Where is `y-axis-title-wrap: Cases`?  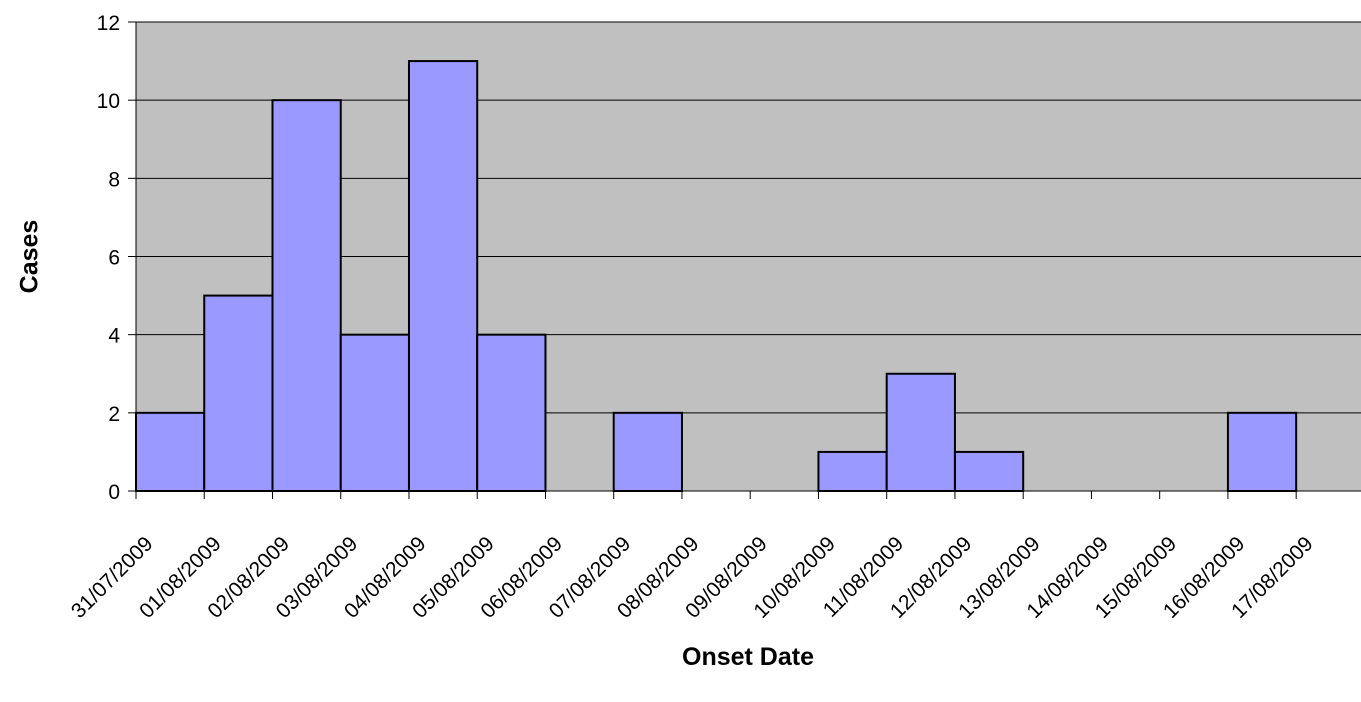
y-axis-title-wrap: Cases is located at coordinates (30, 256).